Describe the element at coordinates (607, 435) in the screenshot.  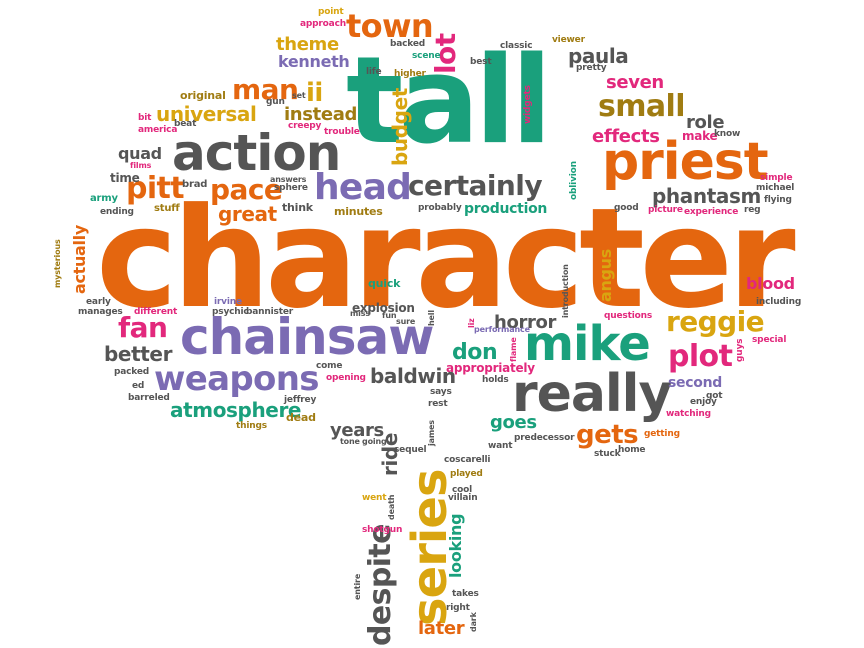
I see `word-gets: gets` at that location.